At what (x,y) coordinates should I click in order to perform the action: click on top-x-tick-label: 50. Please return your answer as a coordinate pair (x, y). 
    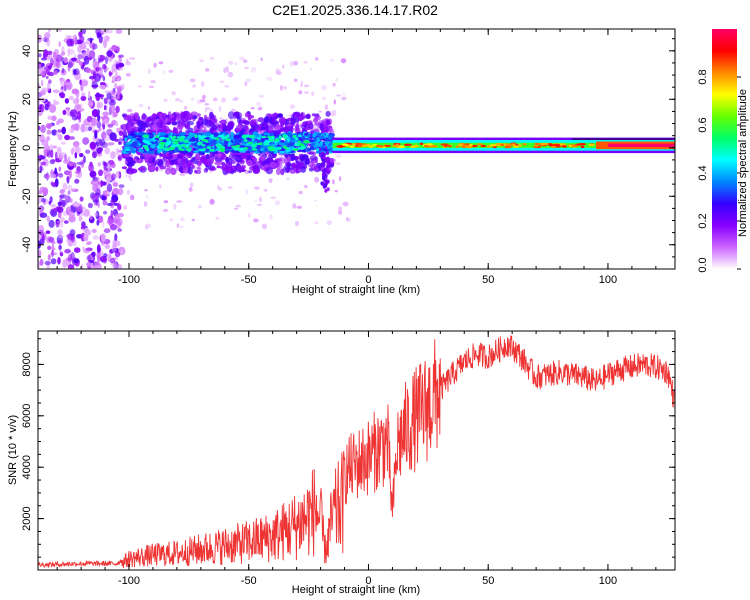
    Looking at the image, I should click on (488, 280).